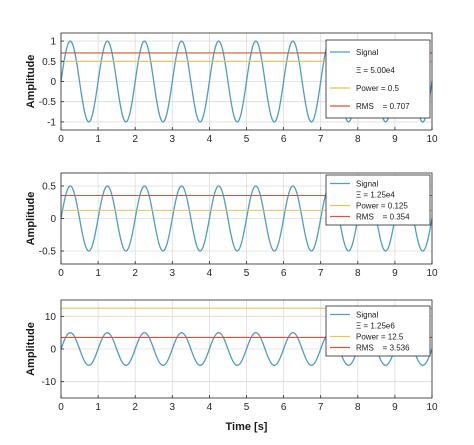 Image resolution: width=474 pixels, height=445 pixels. Describe the element at coordinates (383, 348) in the screenshot. I see `legend-entry: RMS = 3.536` at that location.